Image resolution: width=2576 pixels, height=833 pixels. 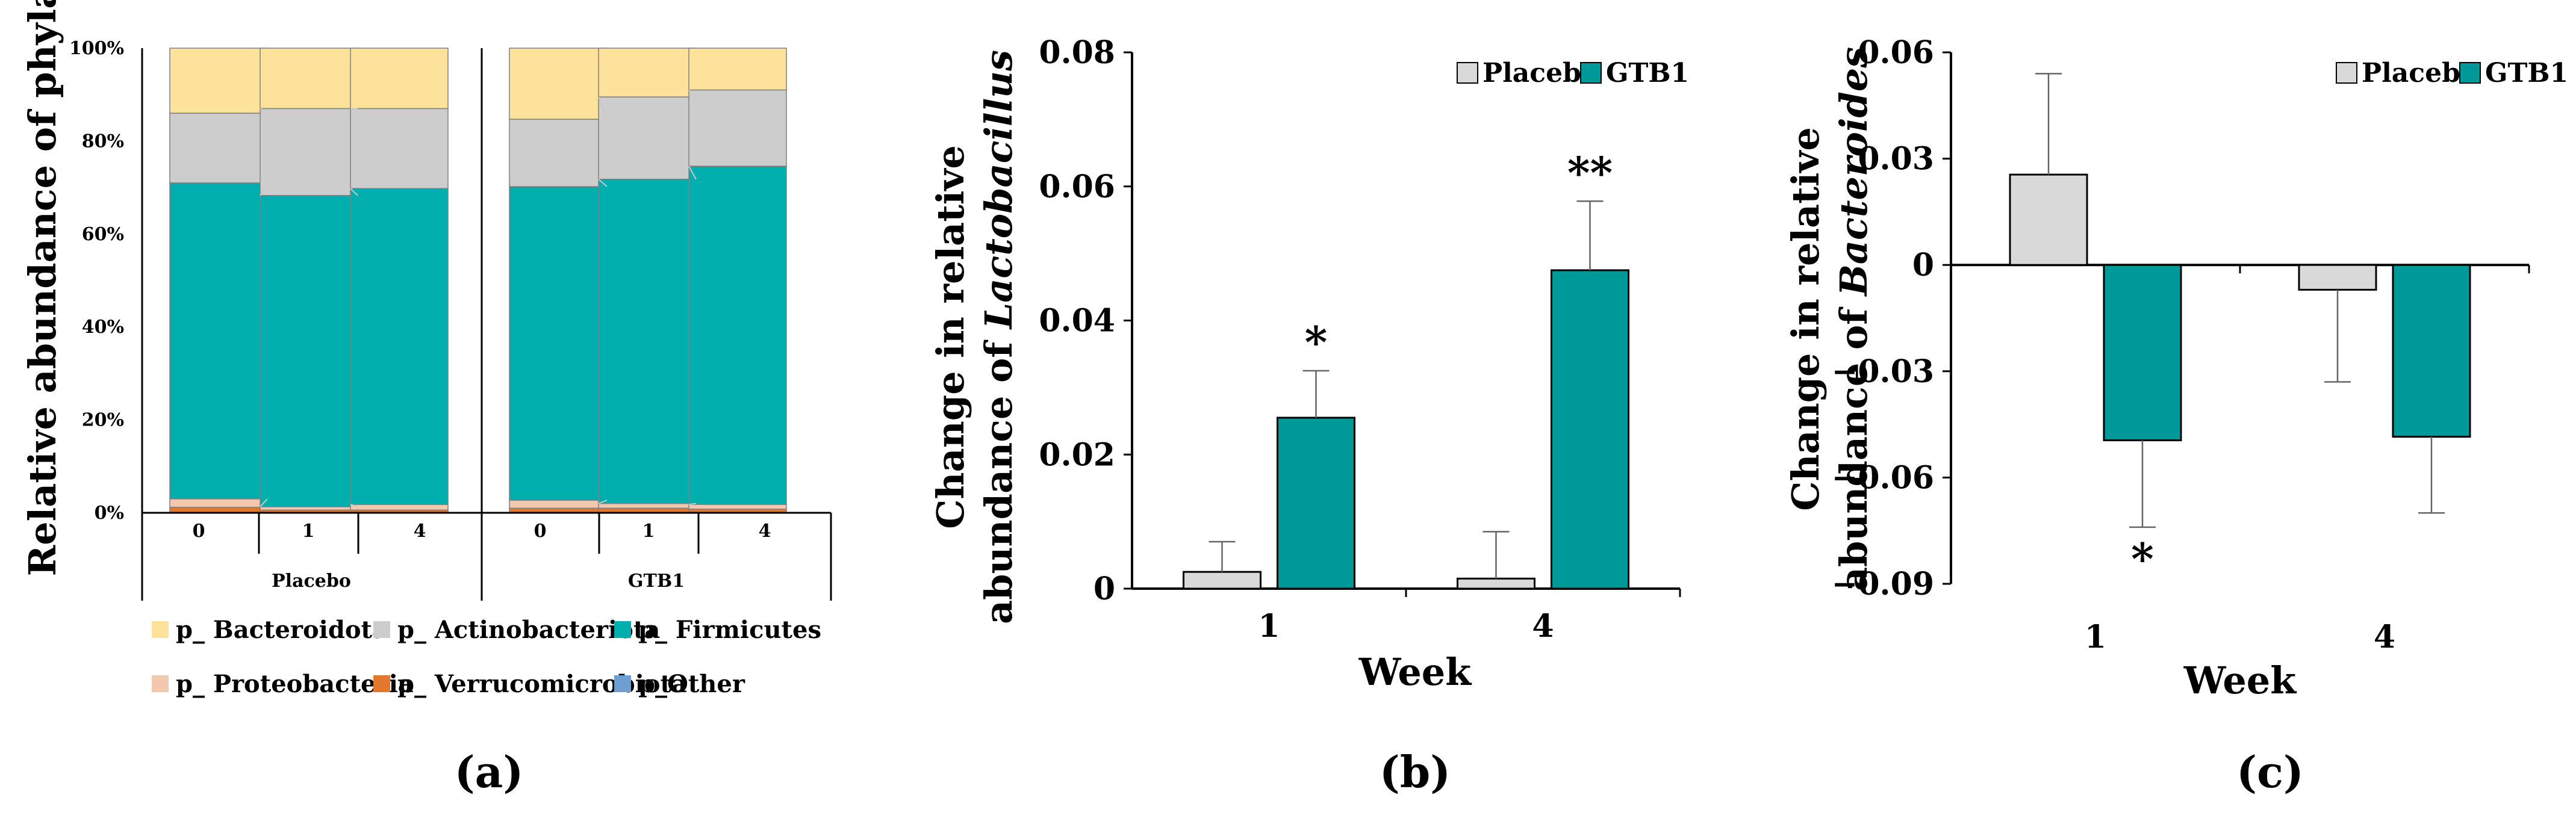 I want to click on x-axis-title-b: Week, so click(x=1415, y=672).